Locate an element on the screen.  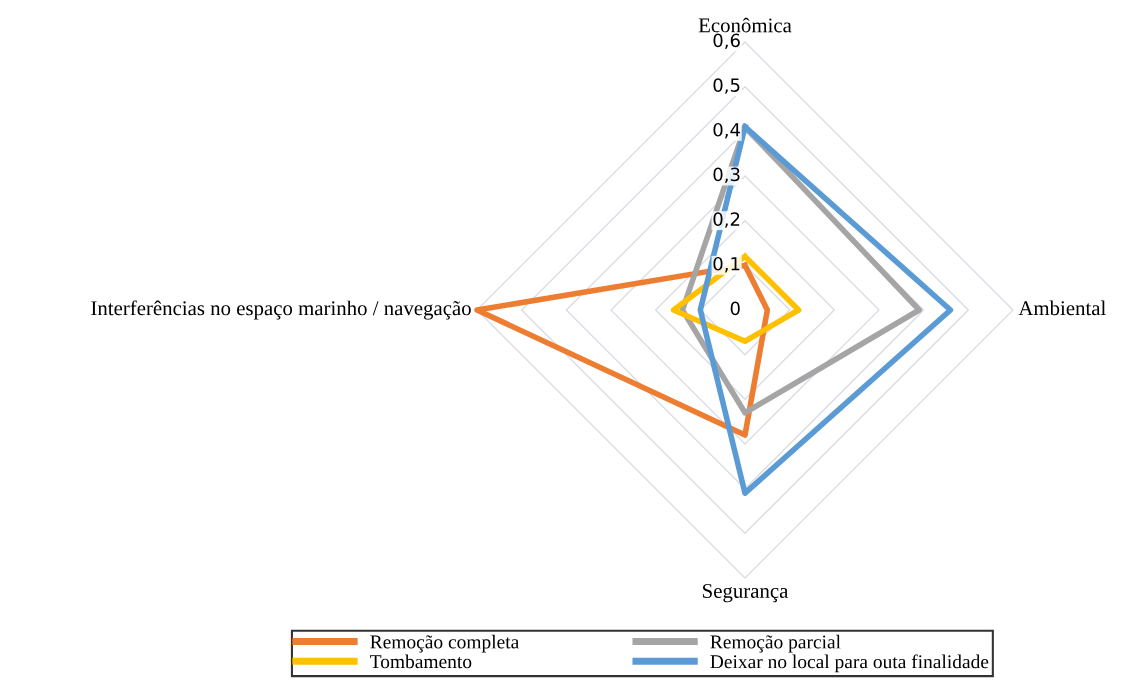
legend-label: Remoção parcial is located at coordinates (775, 643).